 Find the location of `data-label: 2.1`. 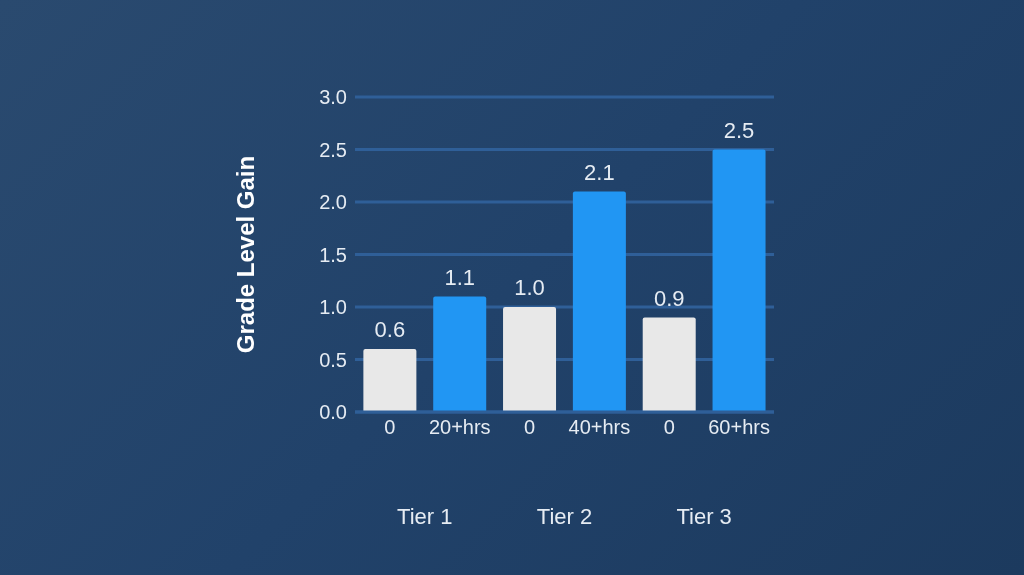

data-label: 2.1 is located at coordinates (599, 172).